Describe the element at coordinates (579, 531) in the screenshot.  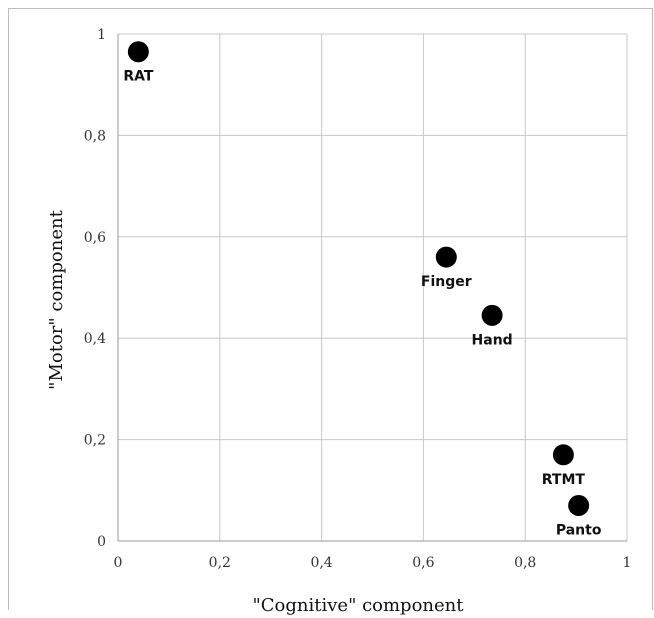
I see `point-label-panto: Panto` at that location.